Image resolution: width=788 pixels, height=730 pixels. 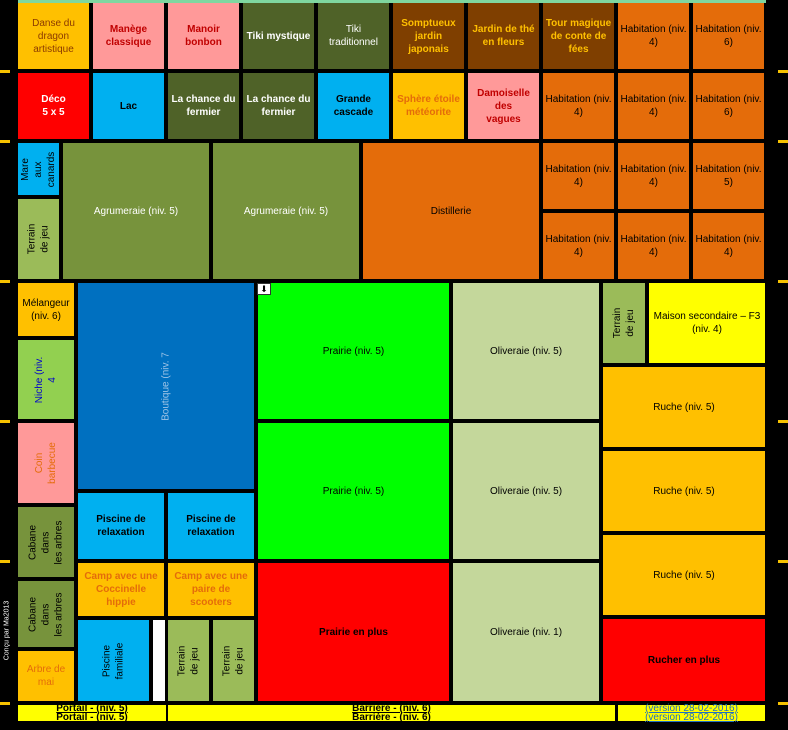 I want to click on building-cell: Arbre de mai, so click(x=46, y=676).